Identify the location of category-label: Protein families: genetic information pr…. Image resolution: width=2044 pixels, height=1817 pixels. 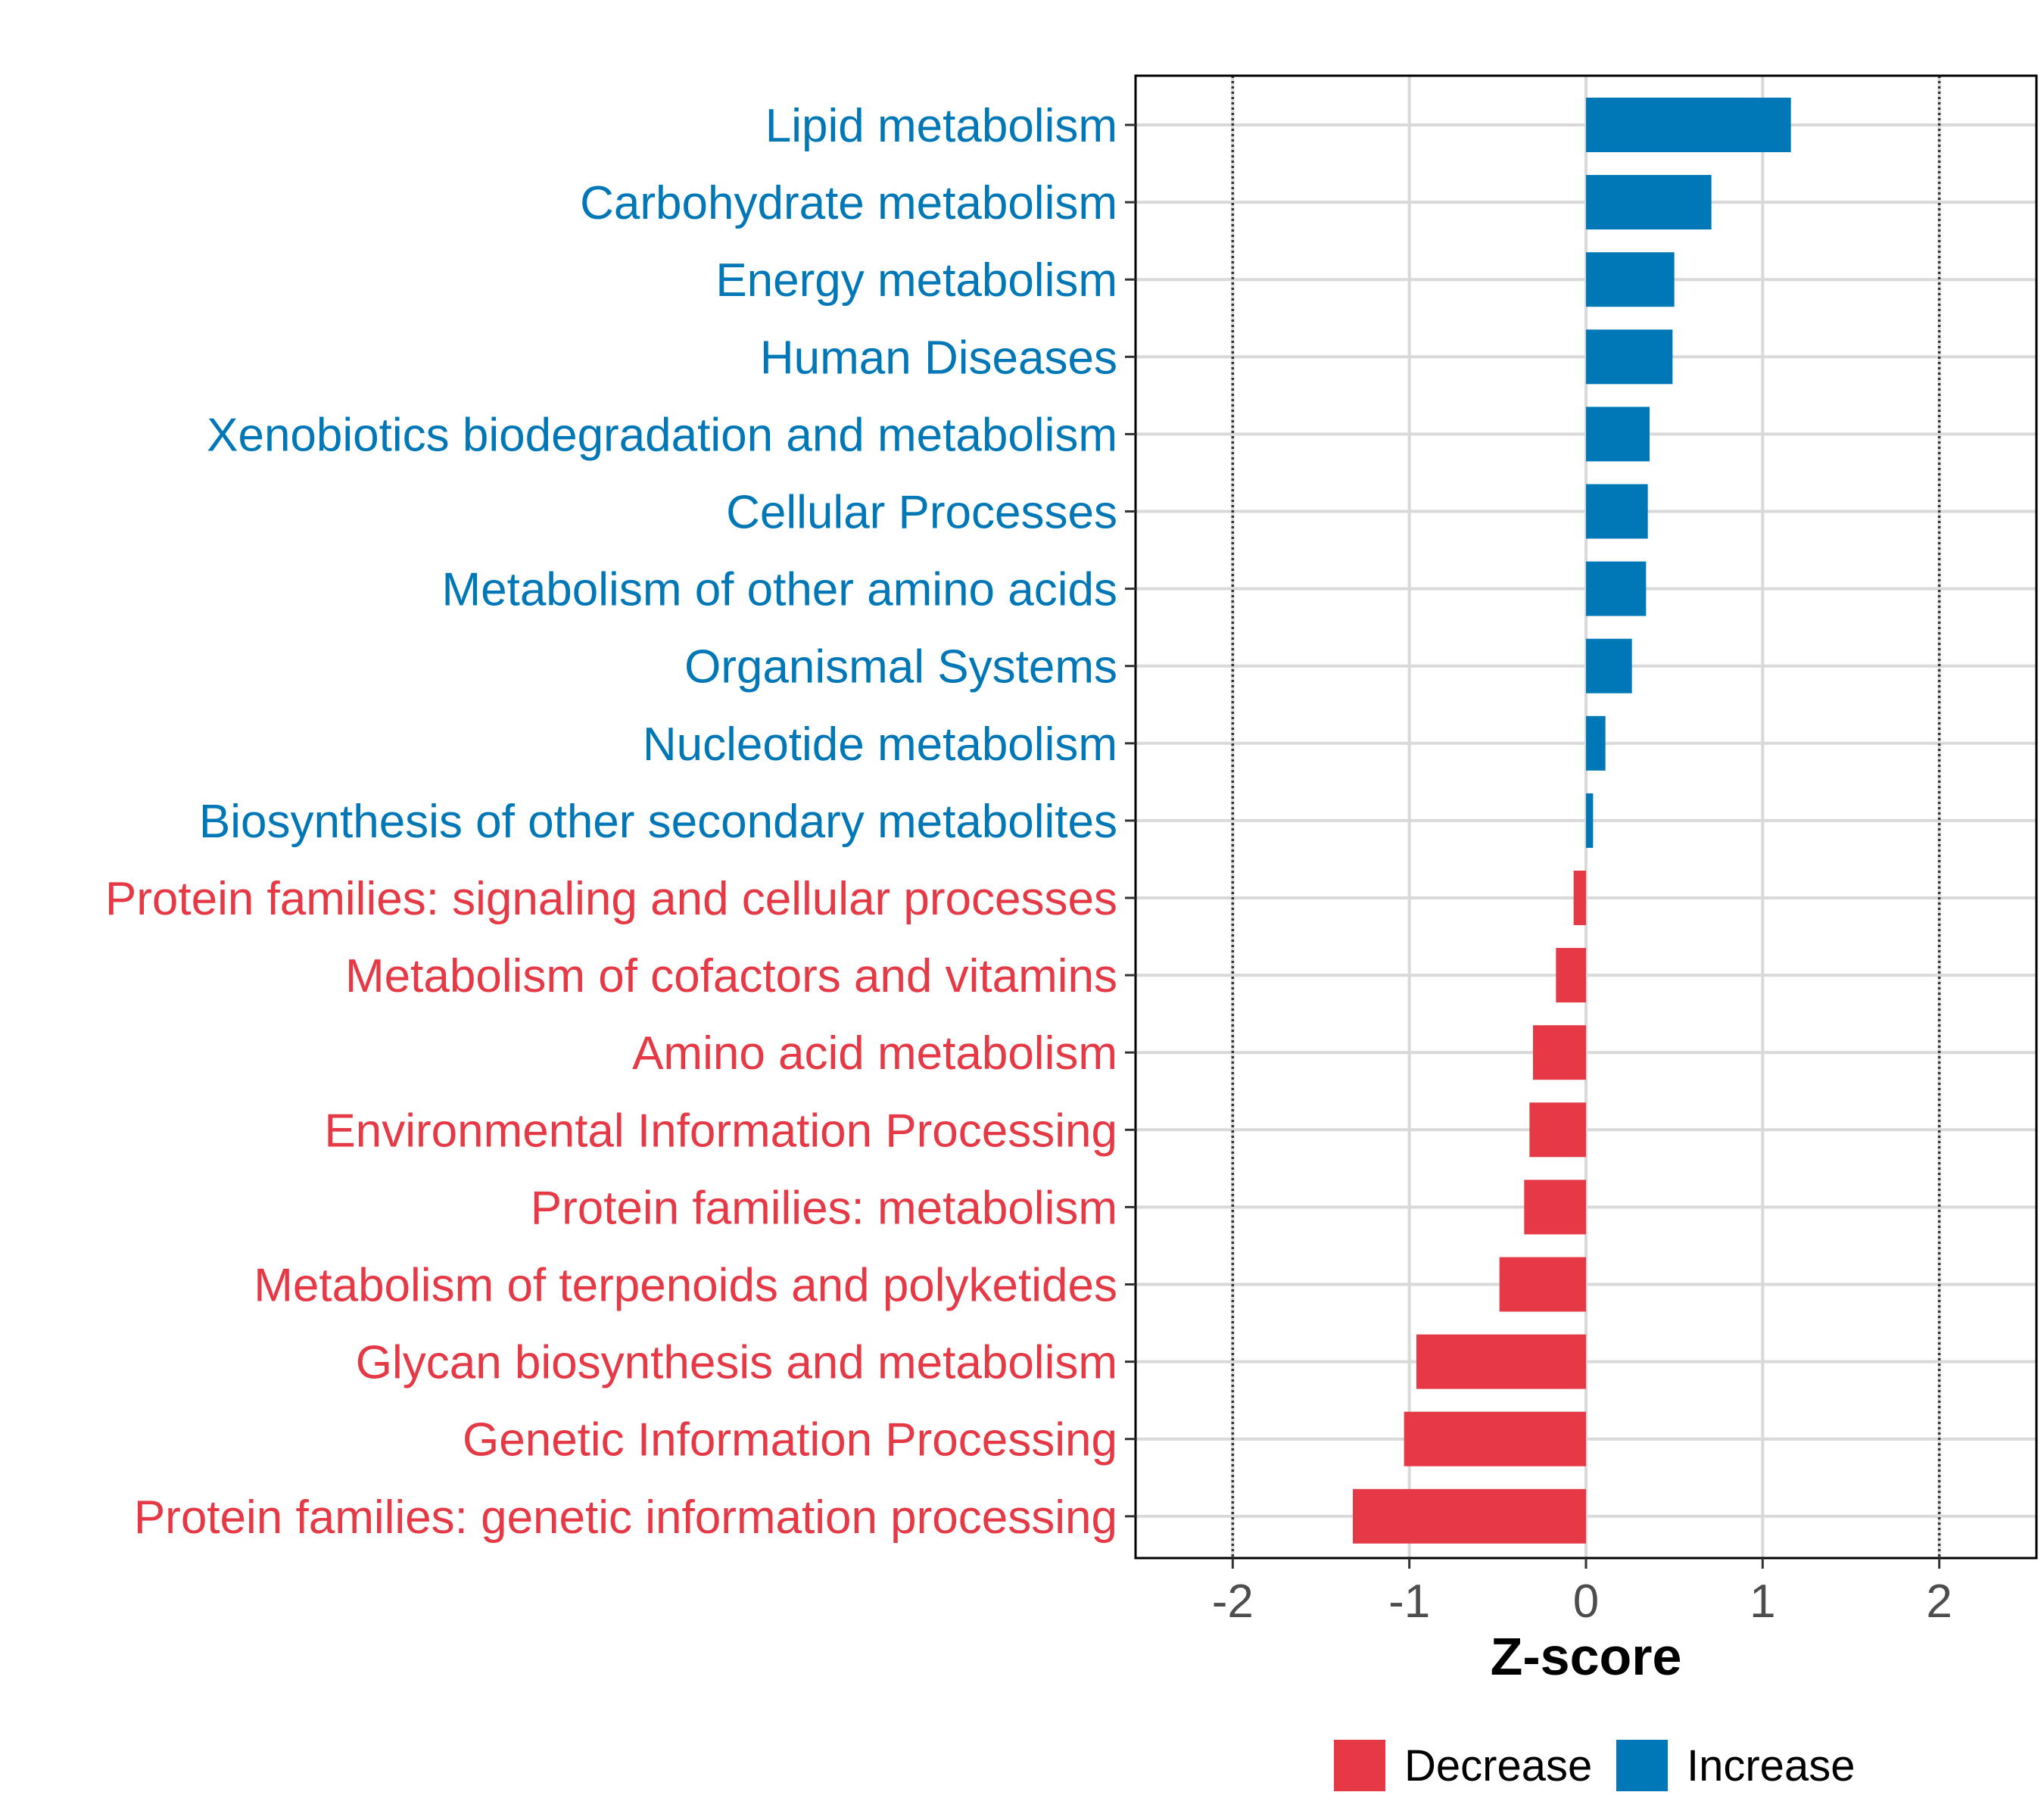
(625, 1517).